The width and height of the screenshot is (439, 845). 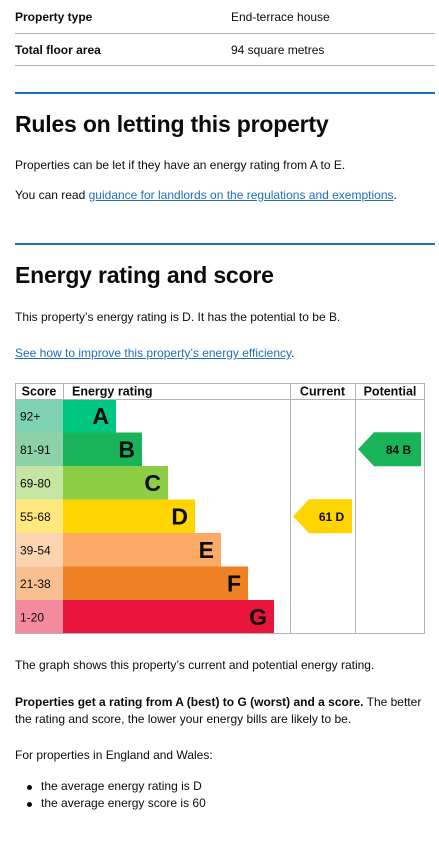 What do you see at coordinates (35, 483) in the screenshot?
I see `score-range-c: 69-80` at bounding box center [35, 483].